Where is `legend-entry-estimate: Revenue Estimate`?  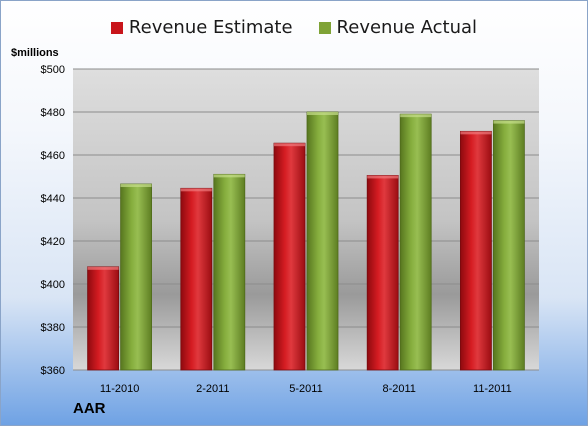
legend-entry-estimate: Revenue Estimate is located at coordinates (201, 27).